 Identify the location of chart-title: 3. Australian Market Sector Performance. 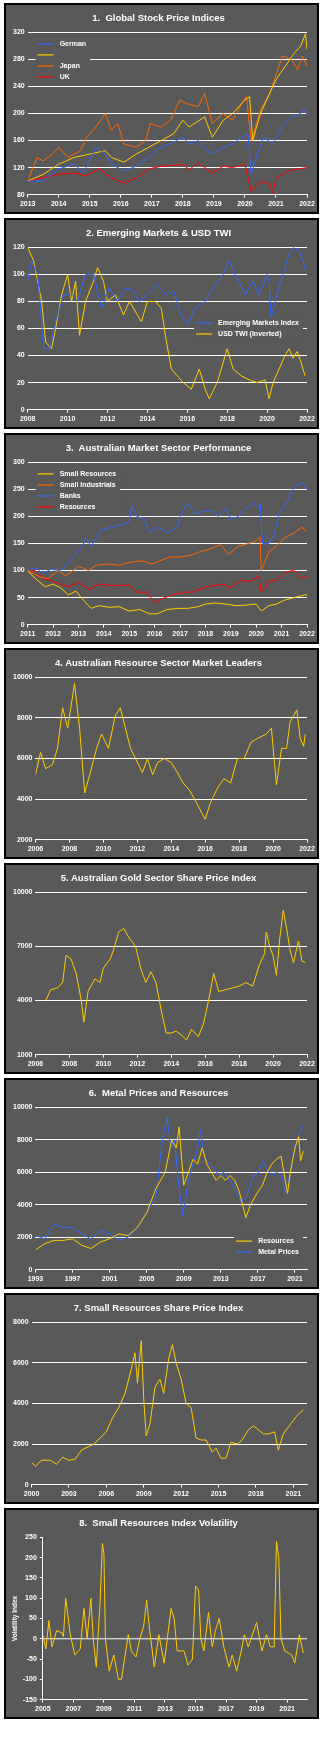
(158, 448).